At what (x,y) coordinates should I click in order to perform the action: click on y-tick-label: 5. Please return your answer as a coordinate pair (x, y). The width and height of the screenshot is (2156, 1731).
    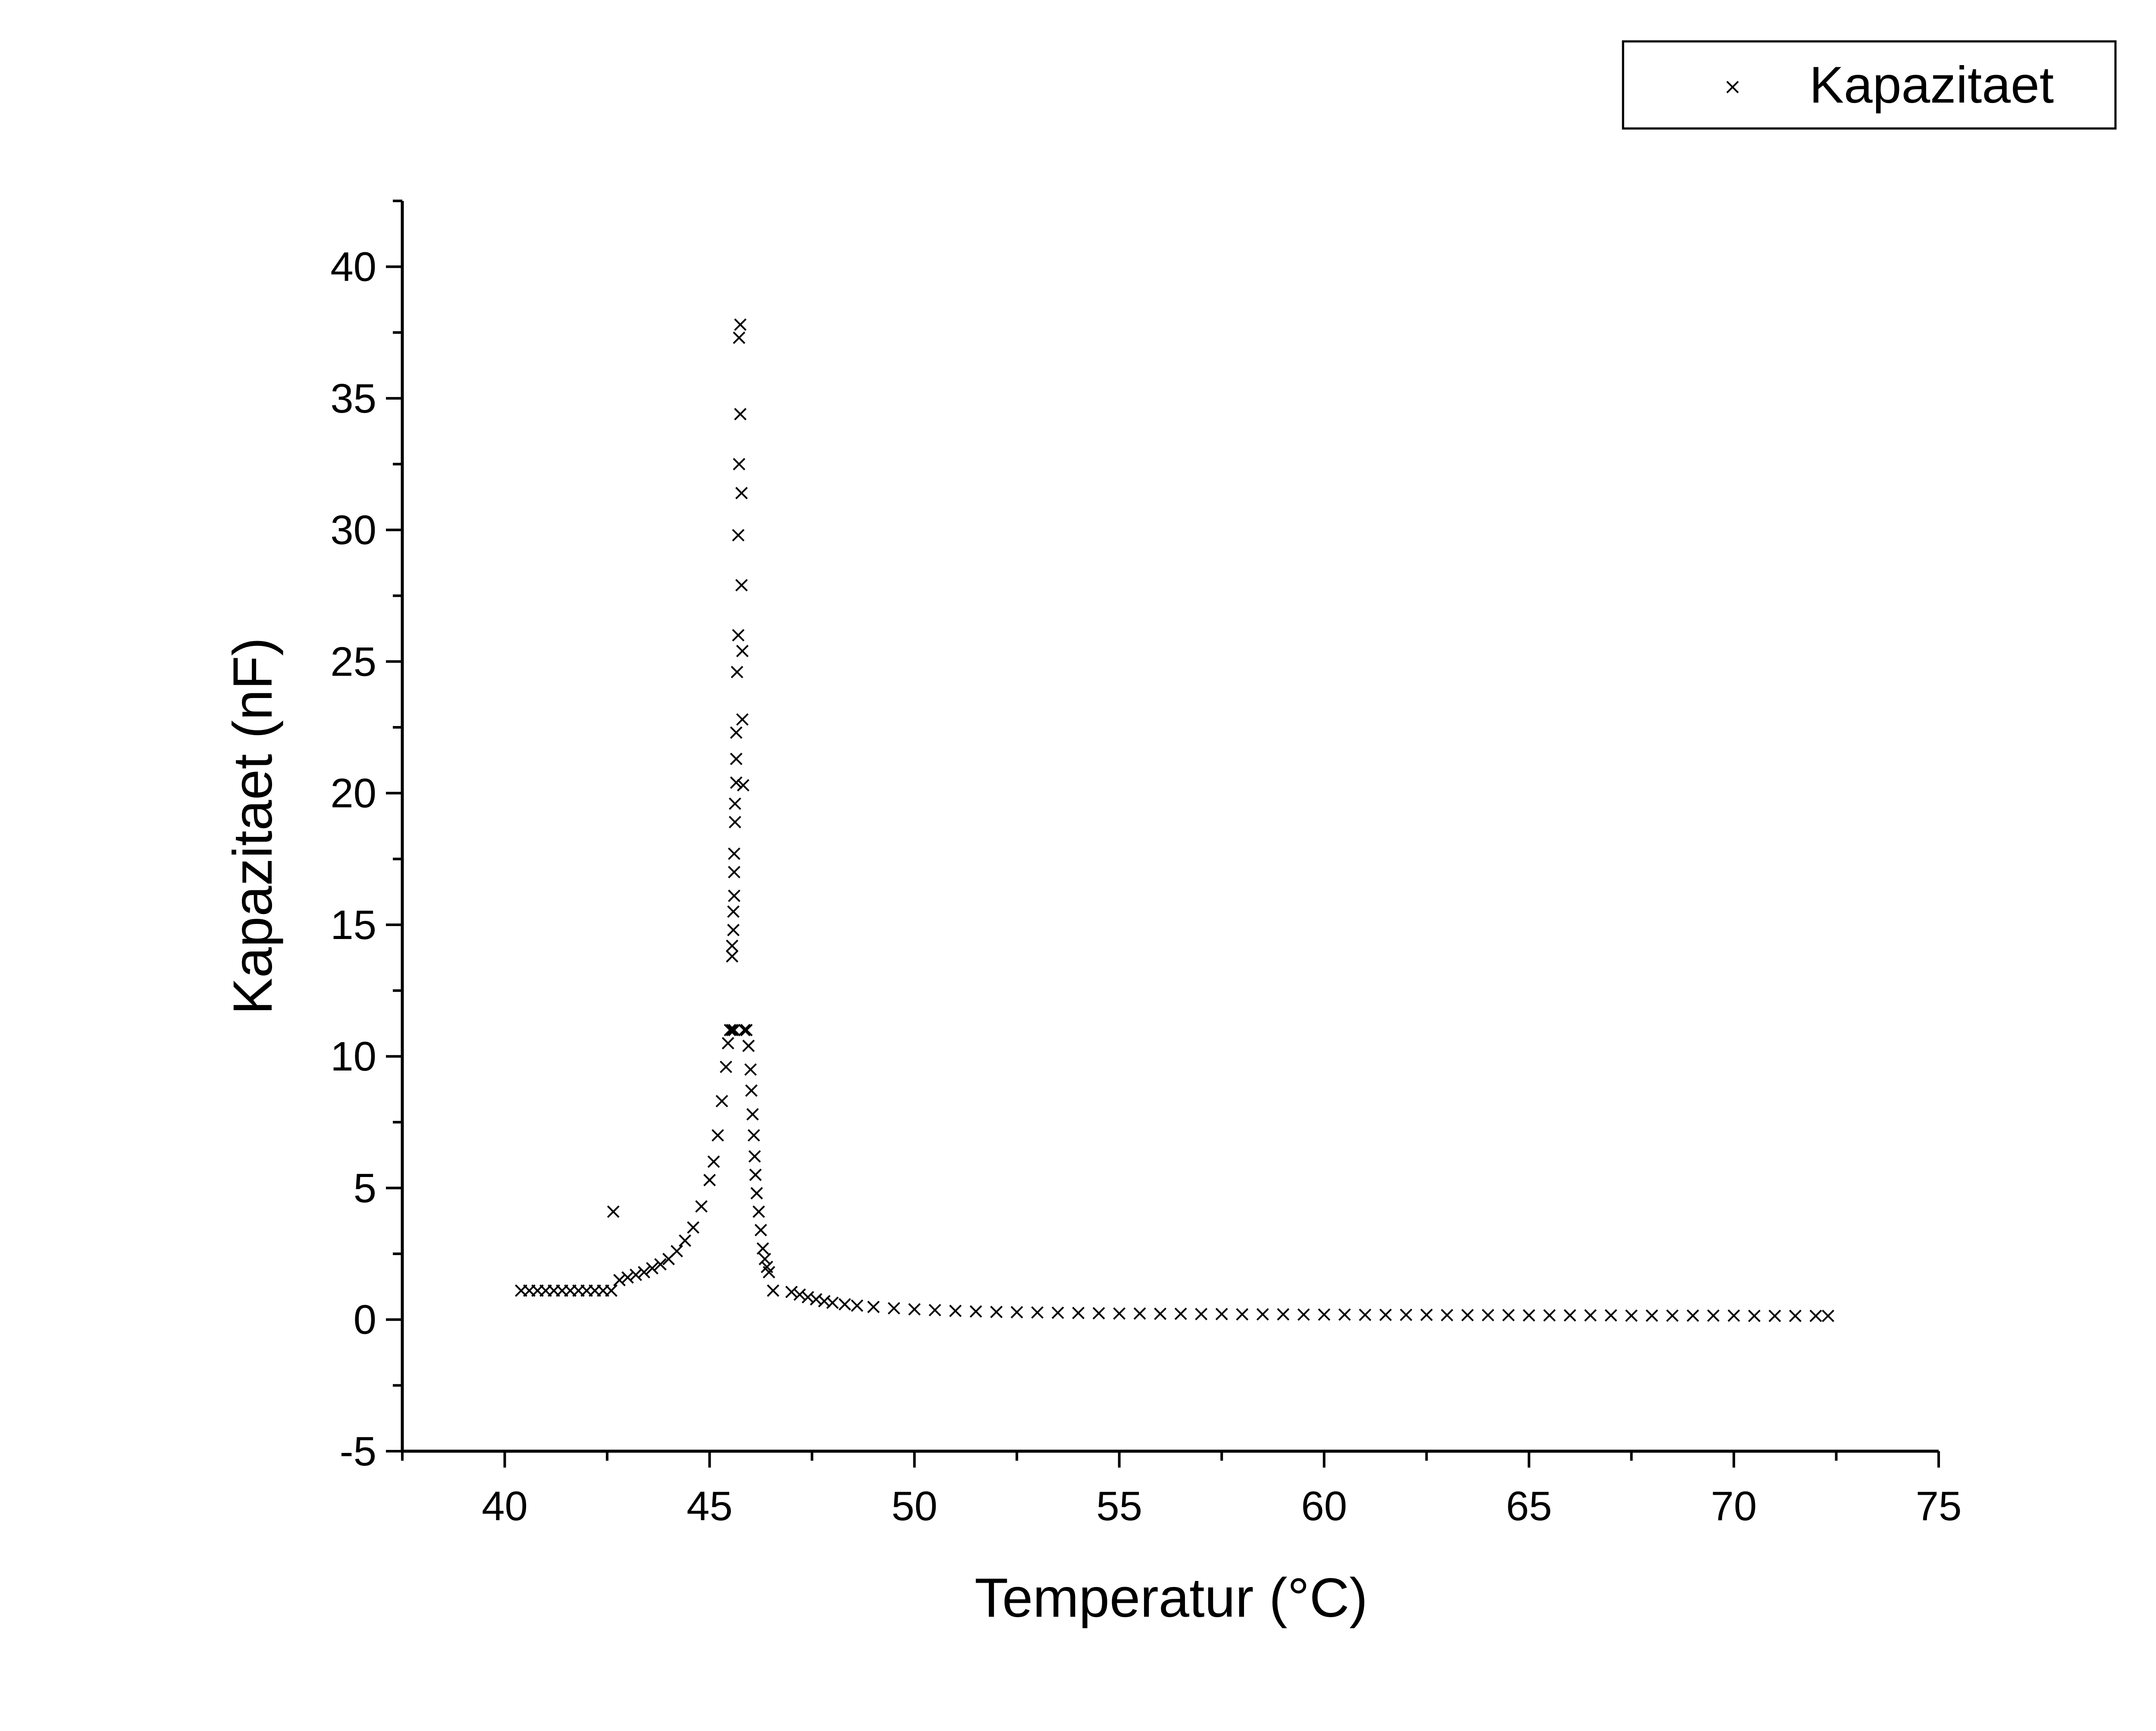
    Looking at the image, I should click on (365, 1188).